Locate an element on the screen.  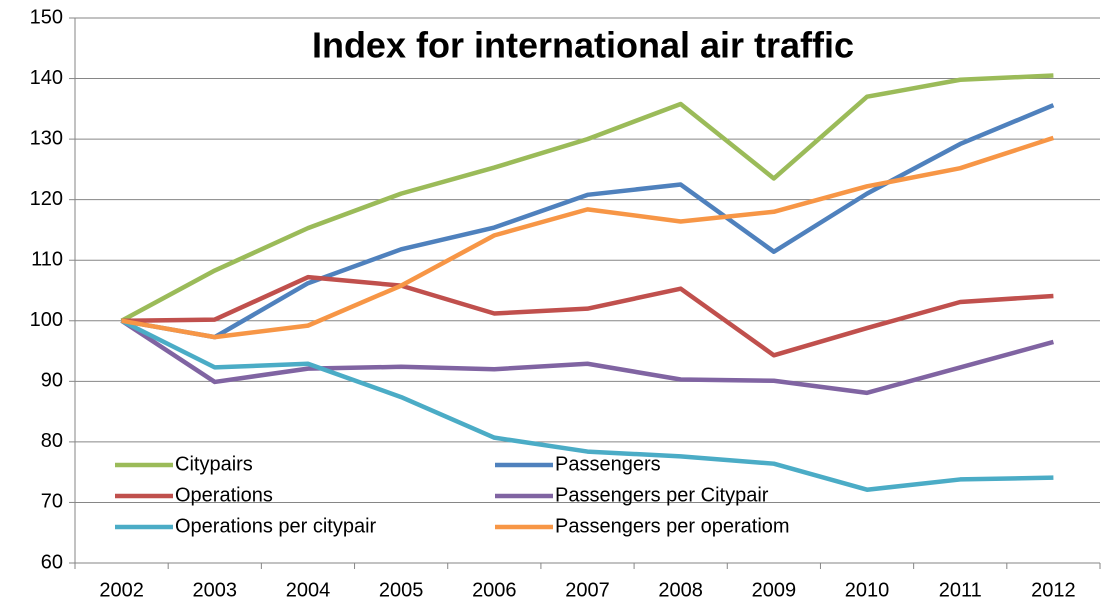
x-tick-label: 2004 is located at coordinates (308, 590).